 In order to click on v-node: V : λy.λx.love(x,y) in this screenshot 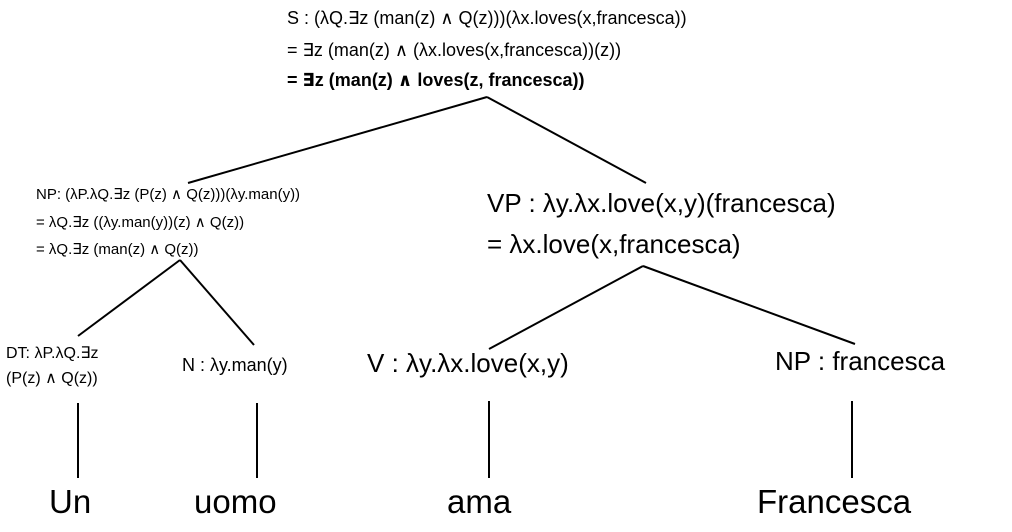, I will do `click(468, 363)`.